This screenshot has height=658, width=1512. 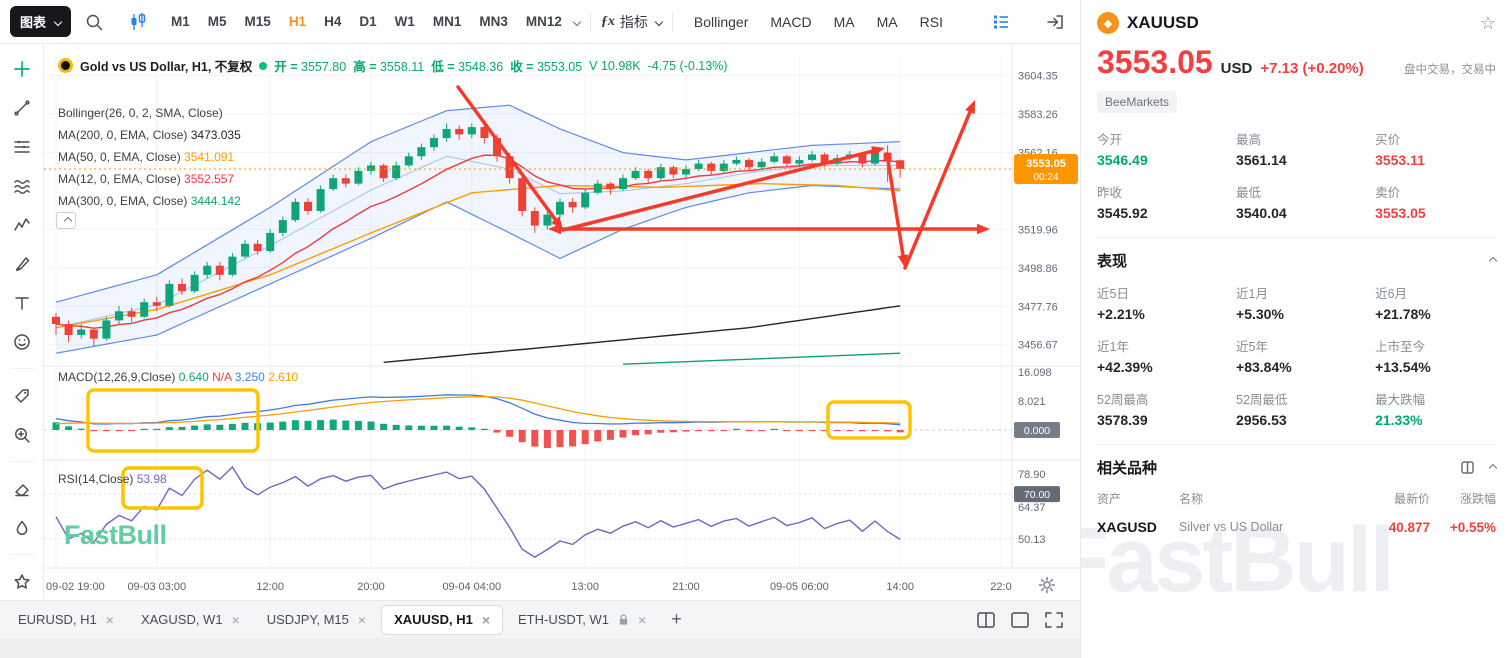 I want to click on elliott-wave-tool-button, so click(x=22, y=225).